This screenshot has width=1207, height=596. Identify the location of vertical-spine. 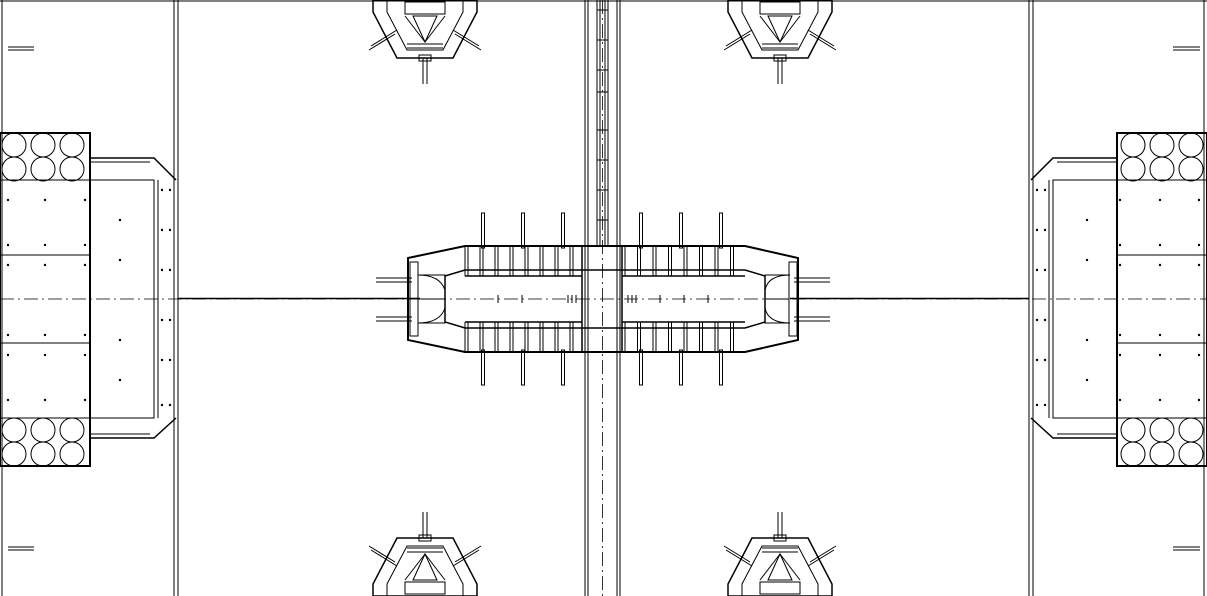
(602, 298).